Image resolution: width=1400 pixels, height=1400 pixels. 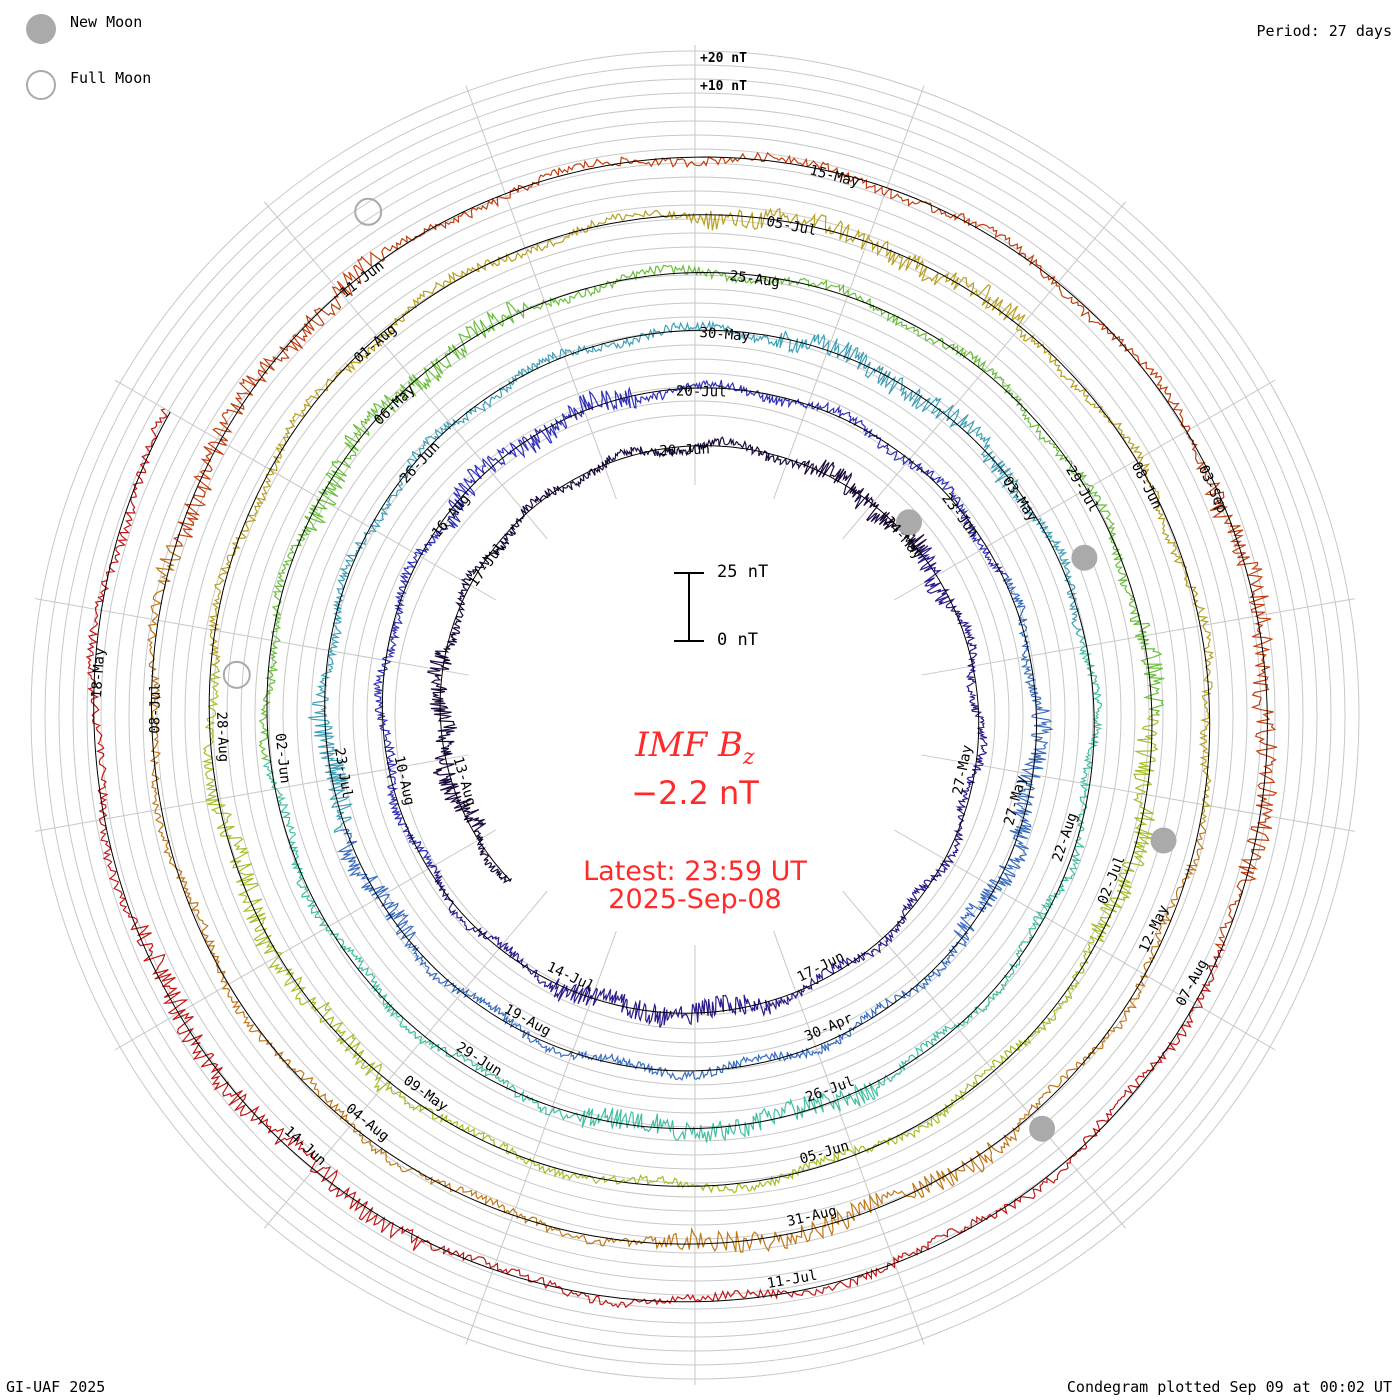 What do you see at coordinates (1324, 31) in the screenshot?
I see `period-label: Period: 27 days` at bounding box center [1324, 31].